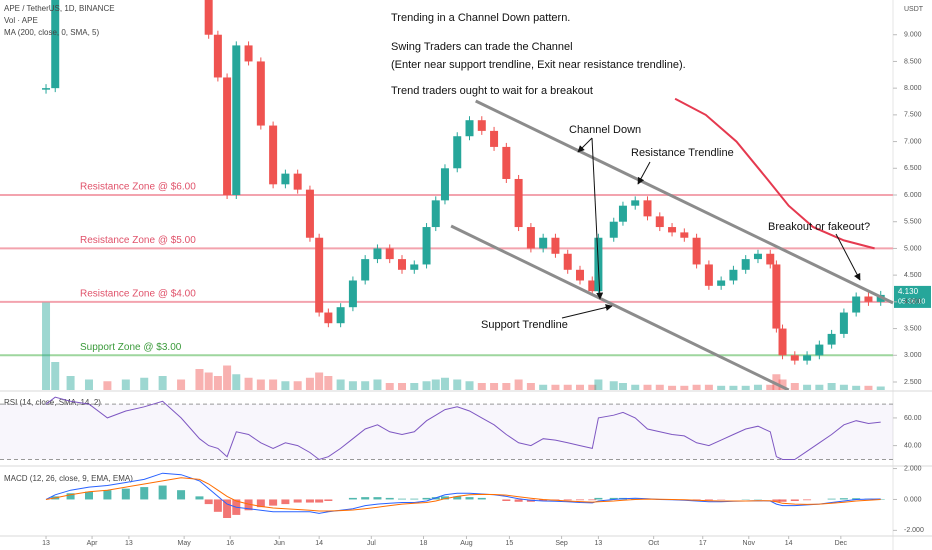  What do you see at coordinates (620, 307) in the screenshot?
I see `trendline` at bounding box center [620, 307].